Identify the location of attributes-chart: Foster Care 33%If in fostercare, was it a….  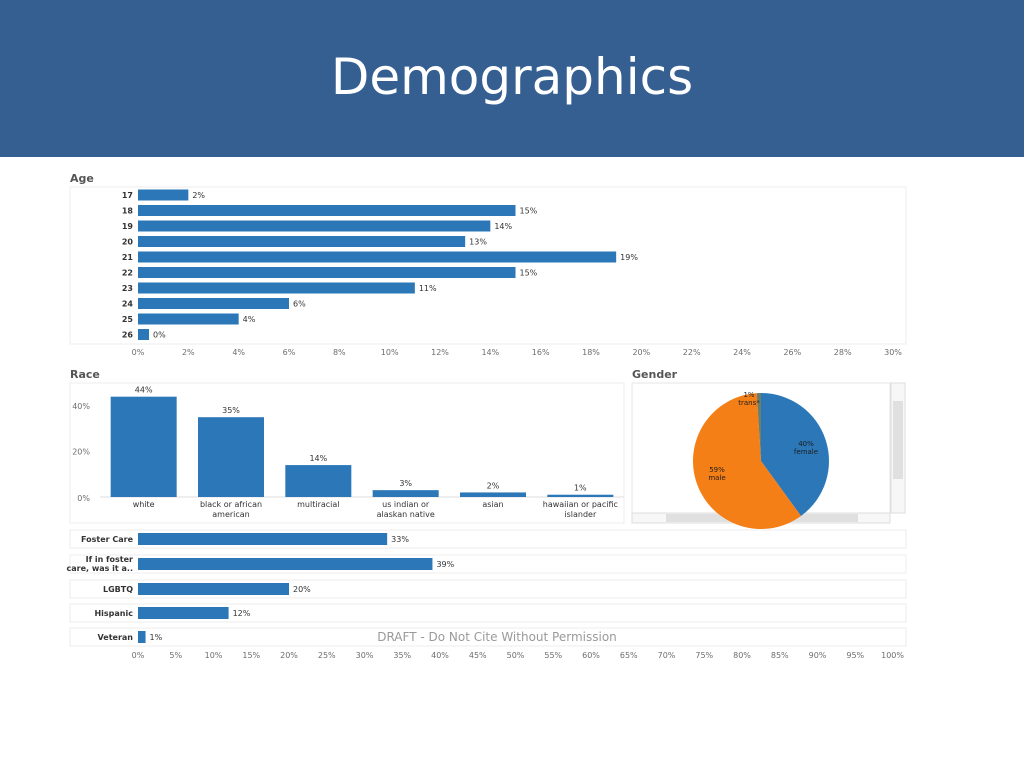
(487, 595).